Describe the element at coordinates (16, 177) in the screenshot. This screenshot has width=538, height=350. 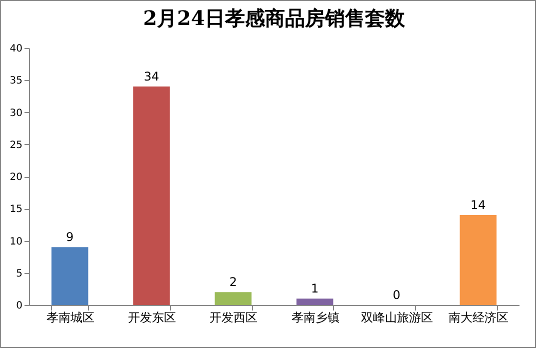
I see `y-tick-label: 20` at that location.